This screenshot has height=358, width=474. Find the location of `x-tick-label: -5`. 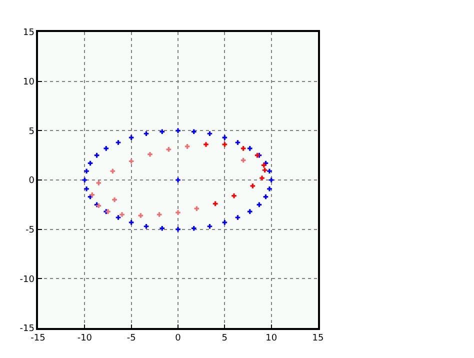

x-tick-label: -5 is located at coordinates (131, 339).